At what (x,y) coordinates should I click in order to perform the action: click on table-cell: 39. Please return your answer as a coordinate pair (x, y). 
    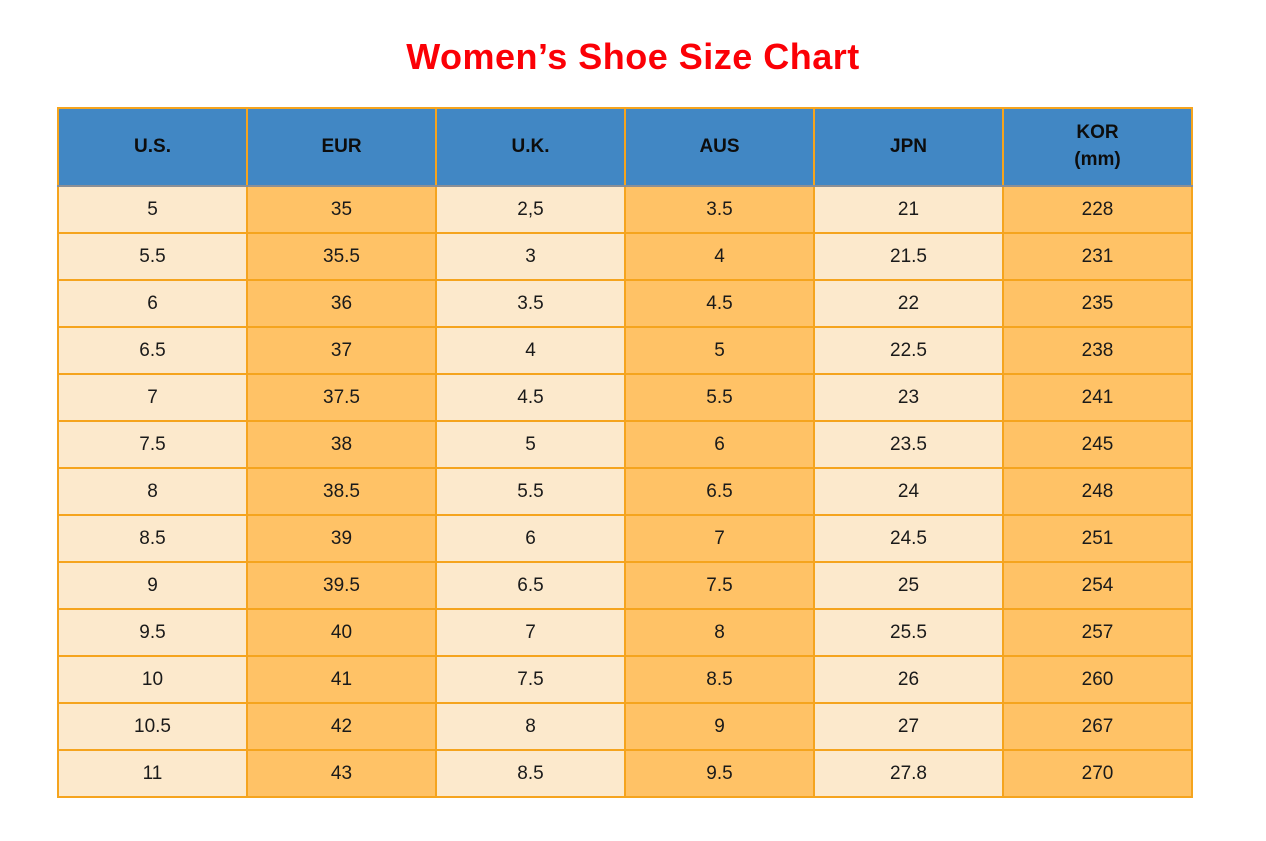
    Looking at the image, I should click on (341, 538).